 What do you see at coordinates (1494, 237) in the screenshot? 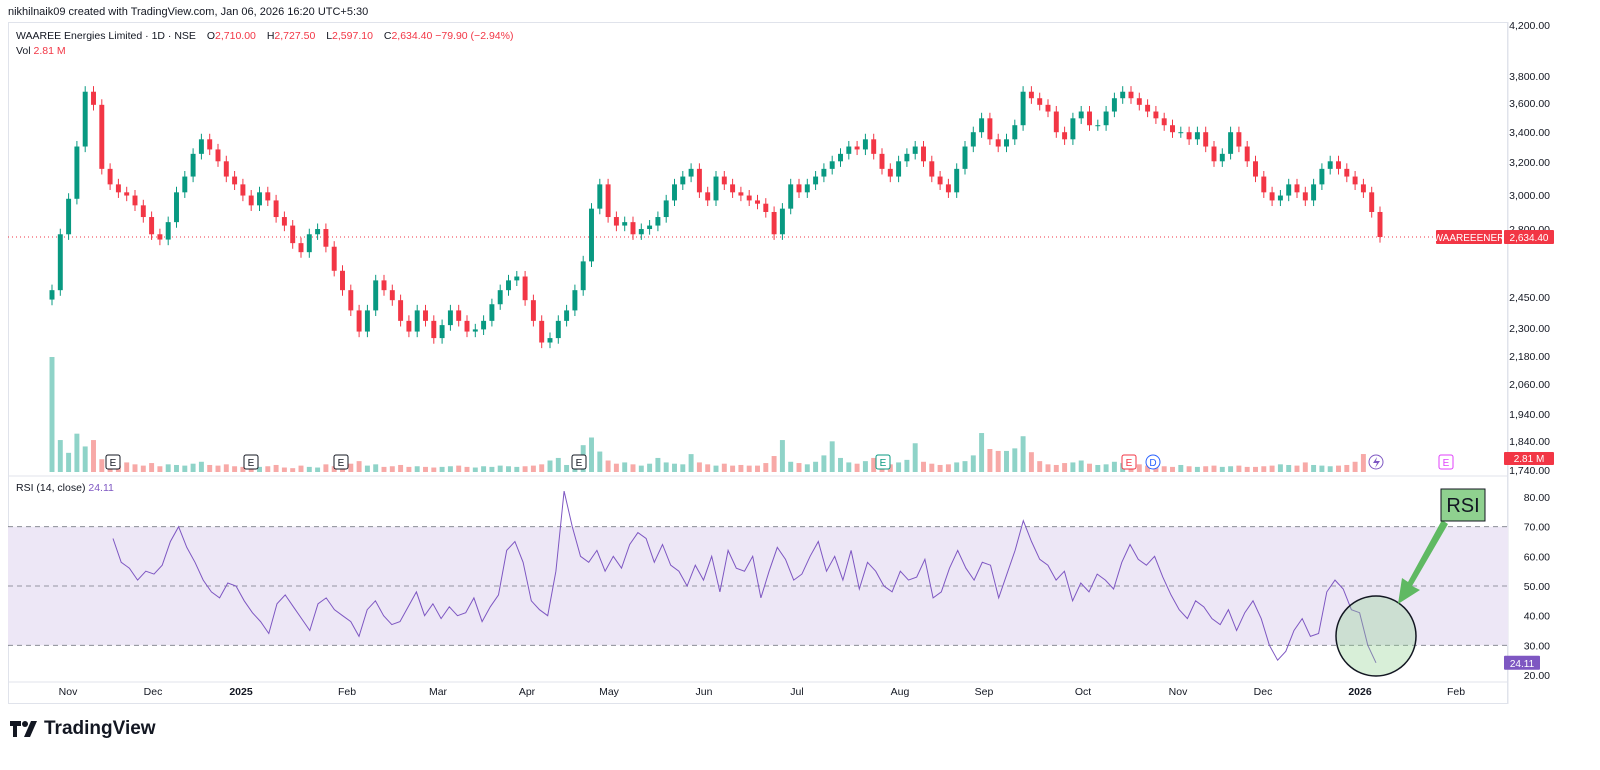
I see `last-price-badge: WAAREEENER 2,634.40` at bounding box center [1494, 237].